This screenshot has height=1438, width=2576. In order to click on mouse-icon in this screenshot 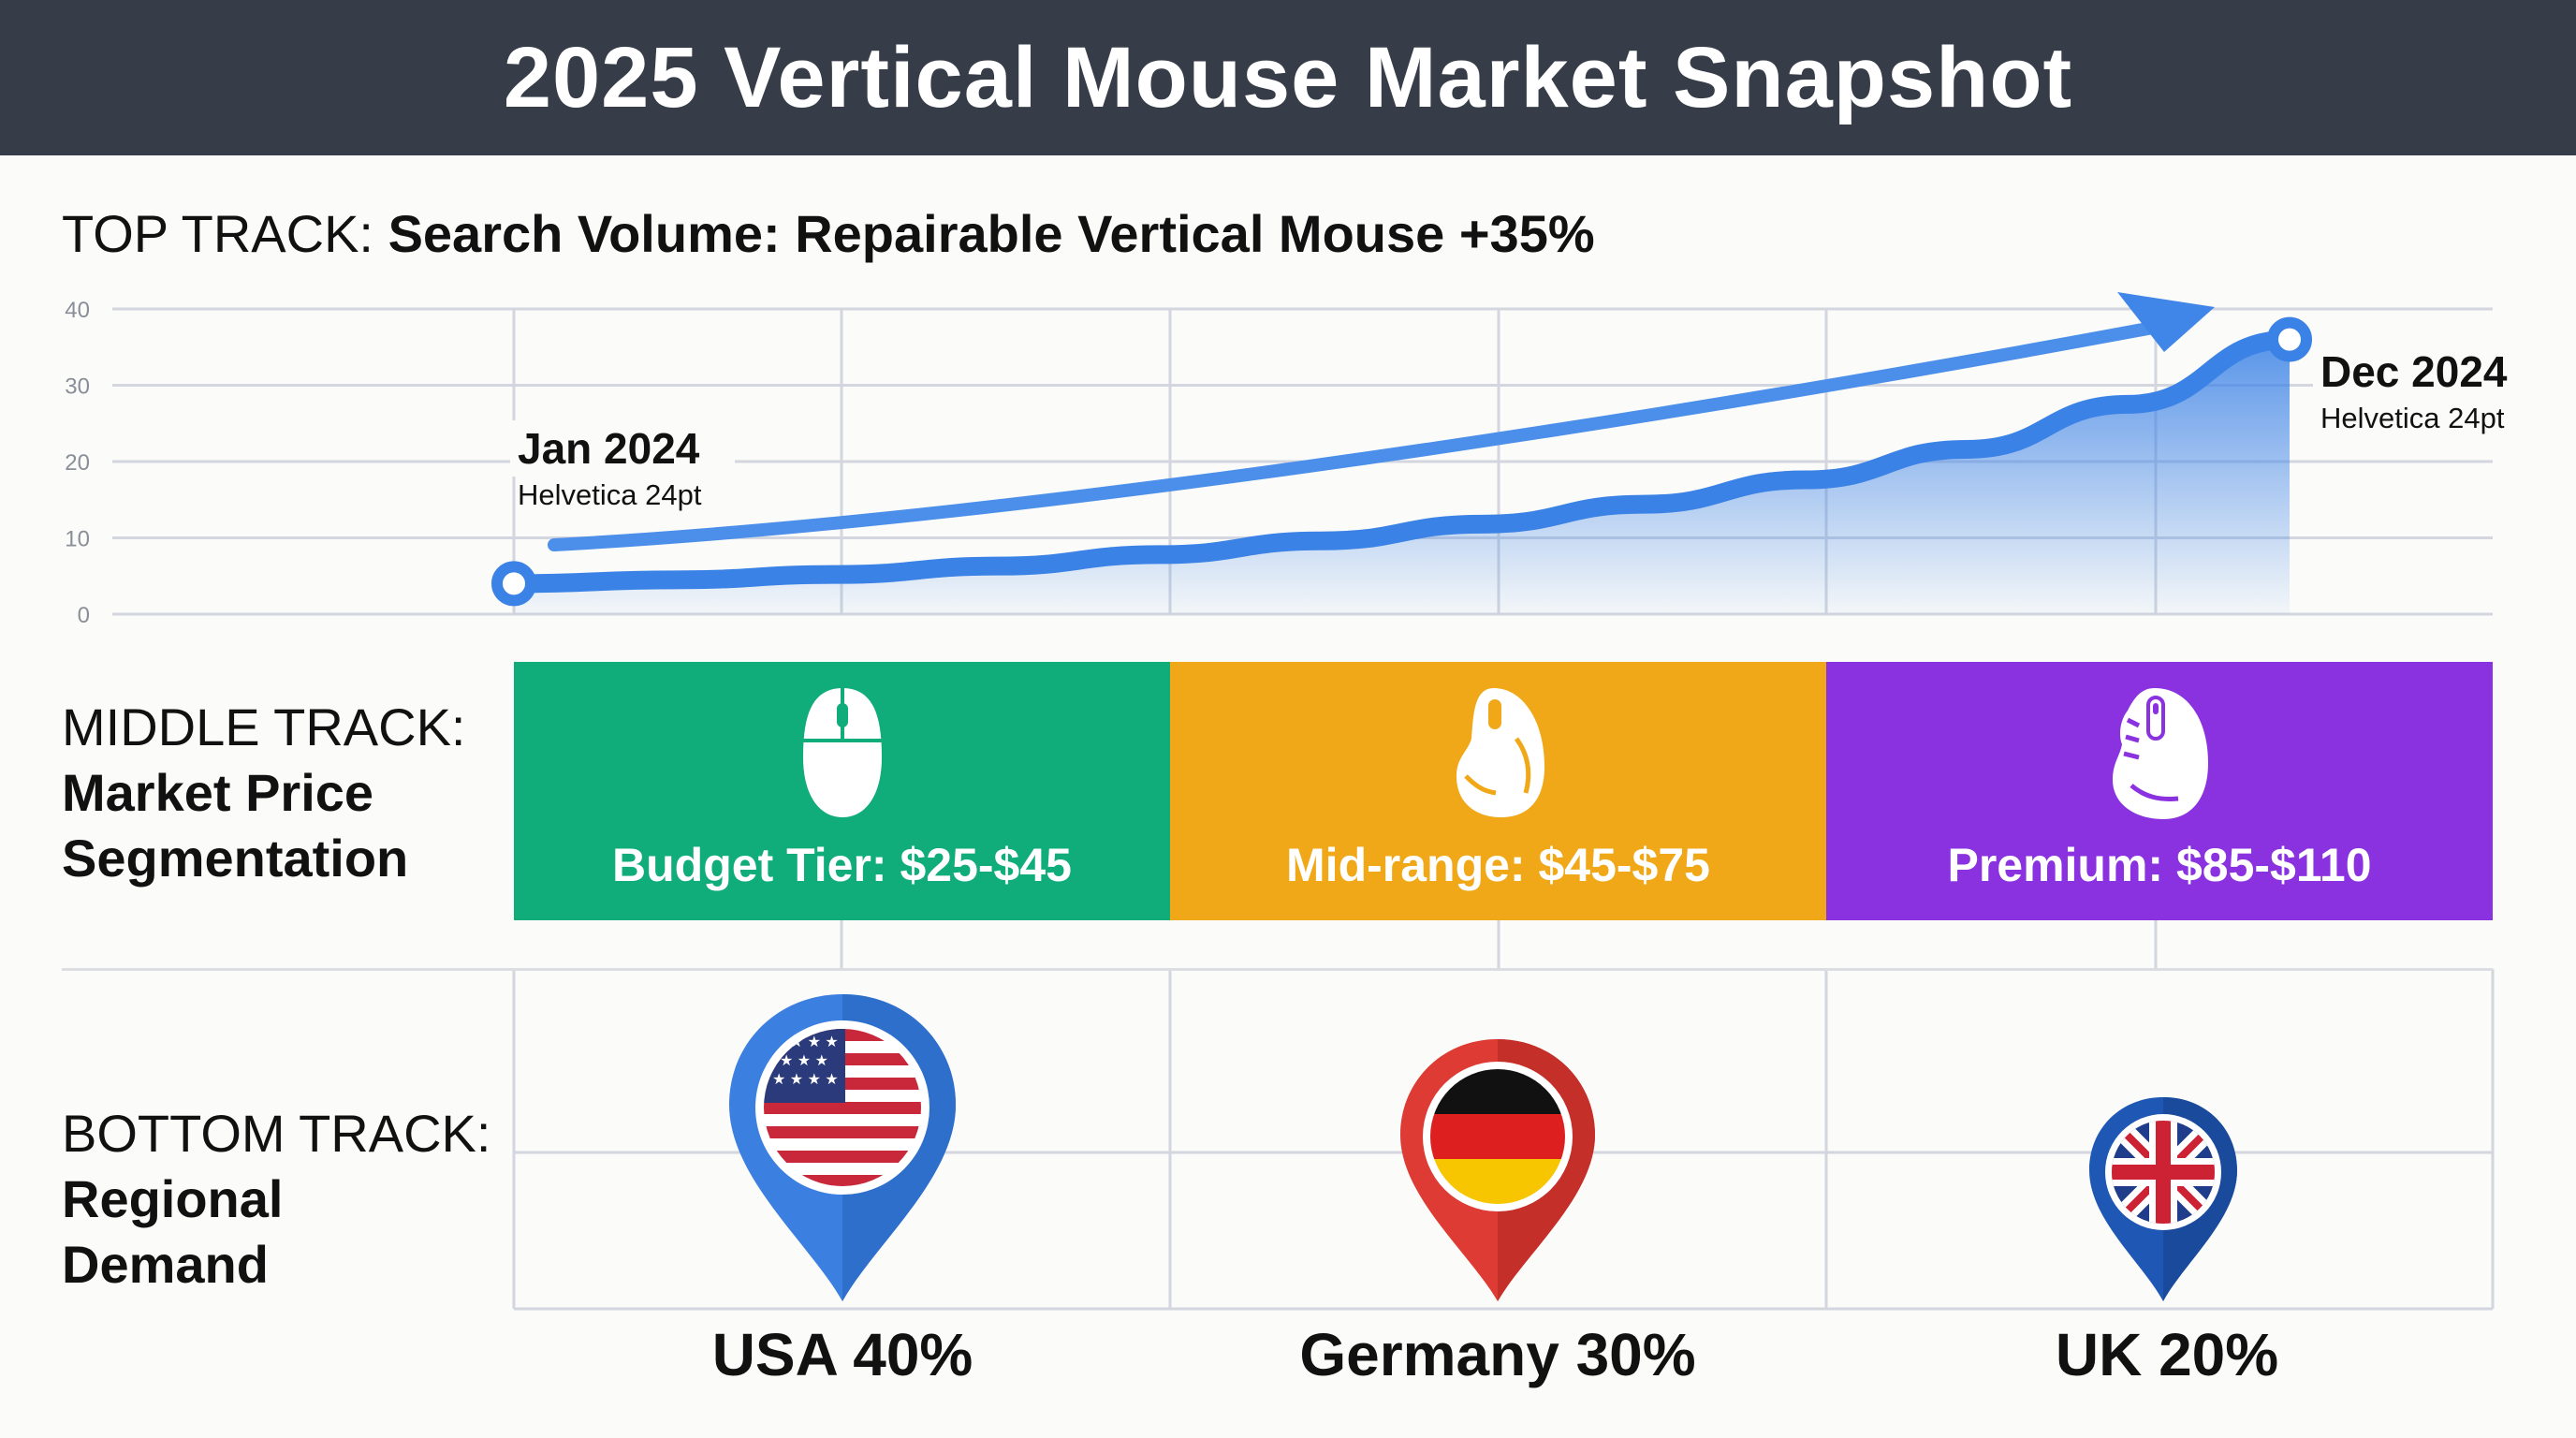, I will do `click(842, 752)`.